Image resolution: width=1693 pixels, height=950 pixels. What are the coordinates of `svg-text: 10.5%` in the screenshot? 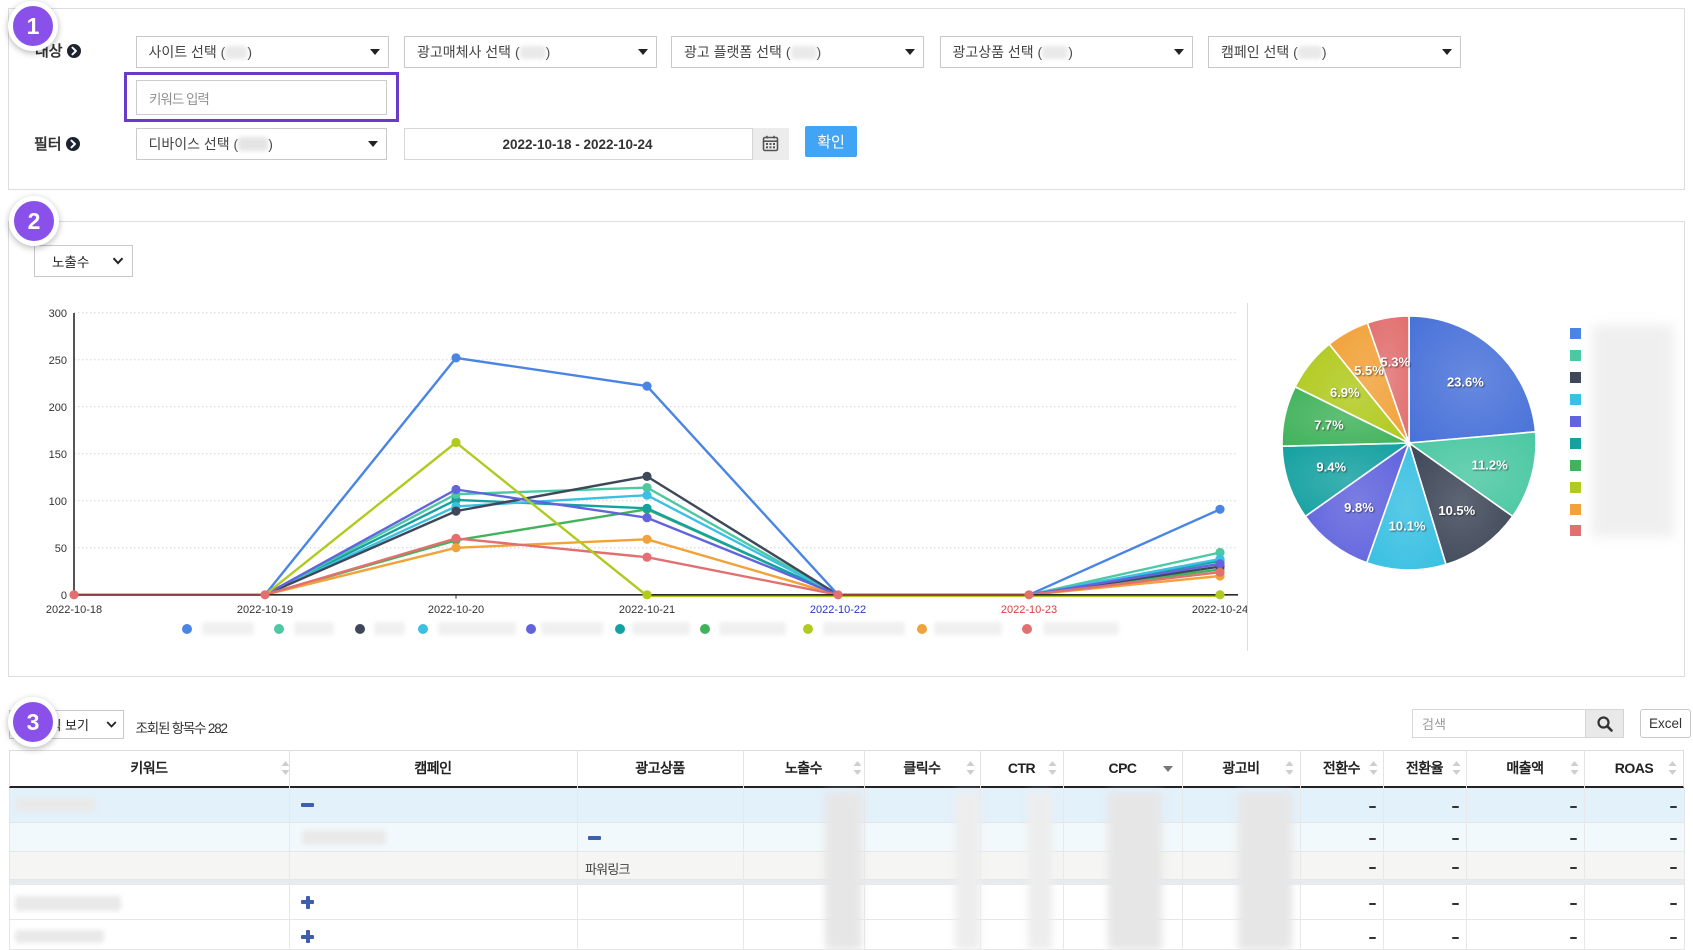 It's located at (1456, 510).